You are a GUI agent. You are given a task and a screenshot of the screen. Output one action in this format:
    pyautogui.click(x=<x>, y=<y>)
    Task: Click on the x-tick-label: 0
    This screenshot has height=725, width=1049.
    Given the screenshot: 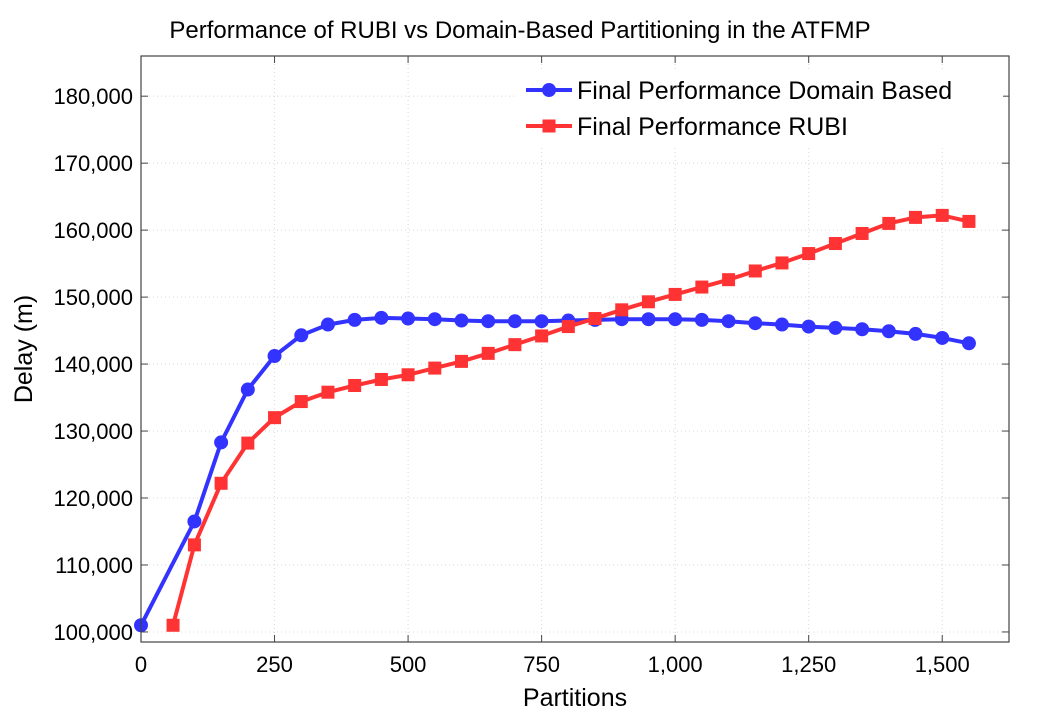 What is the action you would take?
    pyautogui.click(x=141, y=664)
    